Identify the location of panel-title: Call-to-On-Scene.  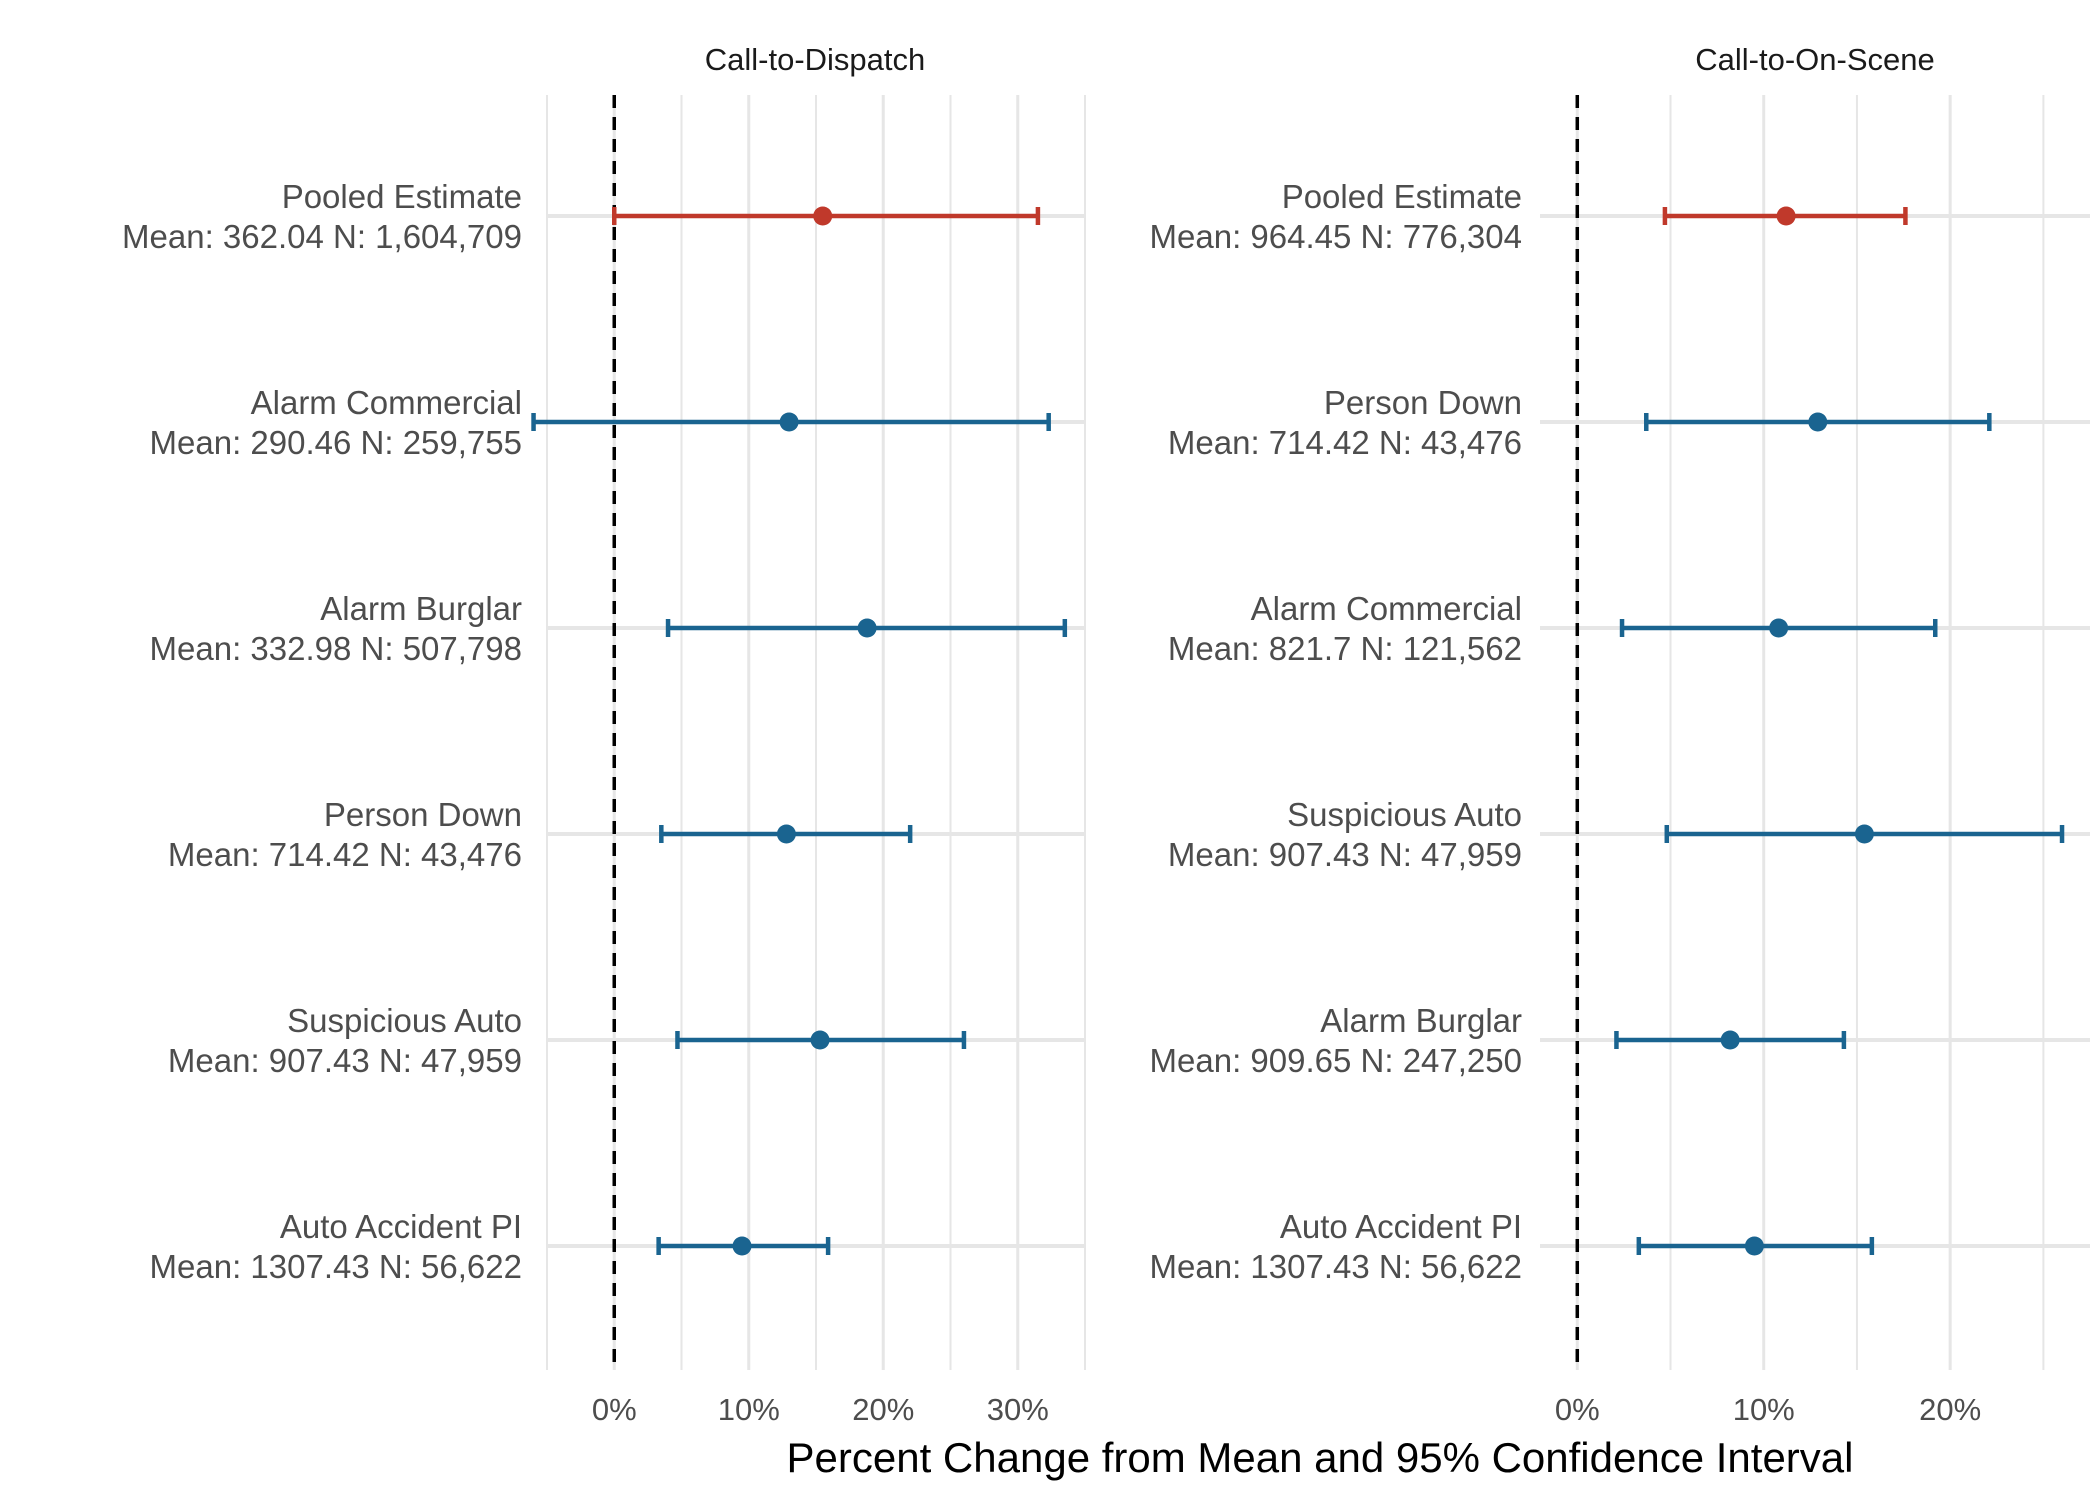
(1814, 59).